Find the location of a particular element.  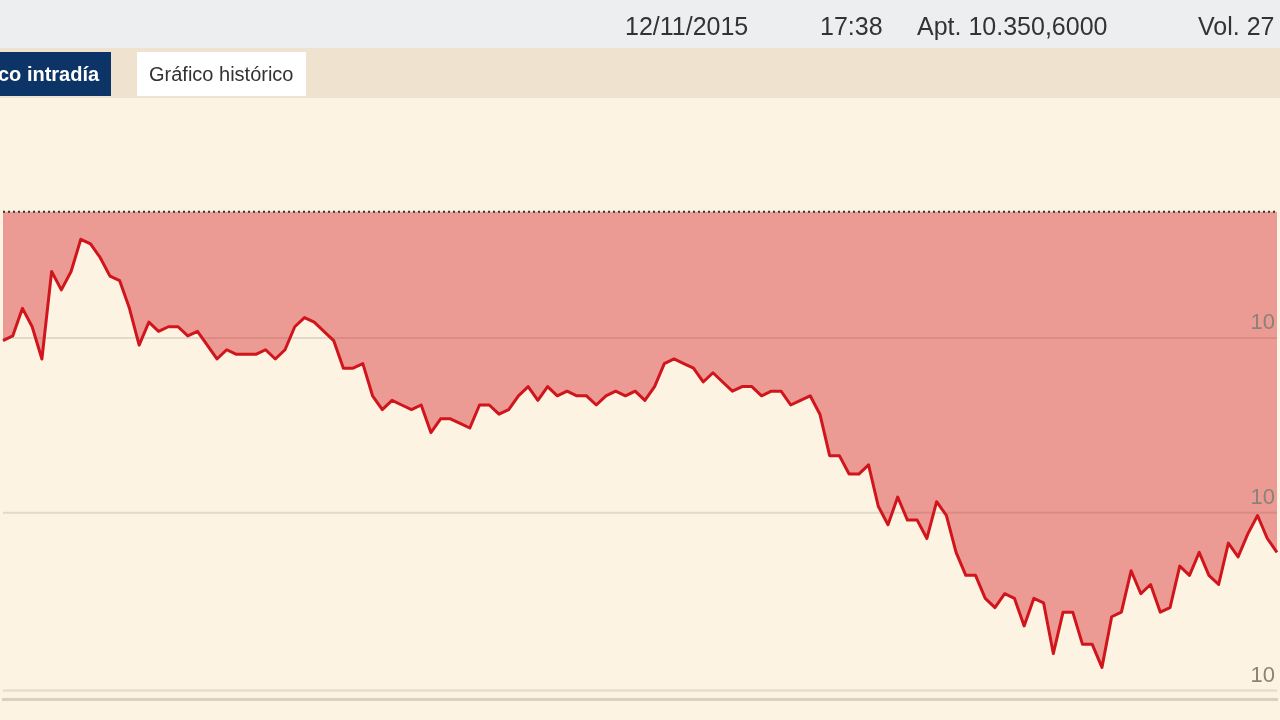

text: 12/11/2015 is located at coordinates (687, 26).